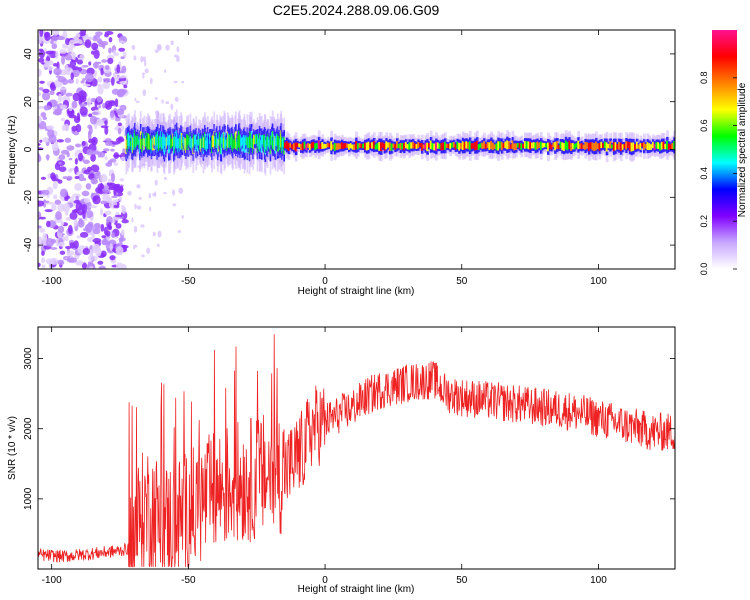 The height and width of the screenshot is (600, 750). I want to click on colorbar-tick-label: 0.4, so click(704, 173).